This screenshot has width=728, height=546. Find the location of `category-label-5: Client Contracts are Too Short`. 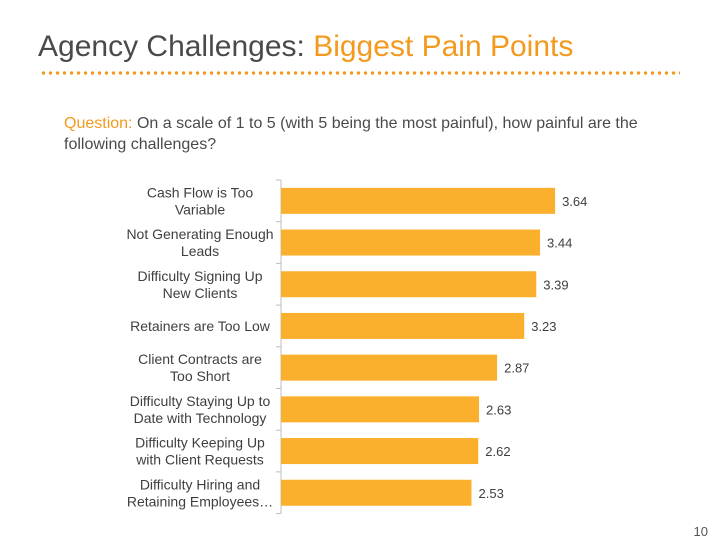

category-label-5: Client Contracts are Too Short is located at coordinates (200, 367).